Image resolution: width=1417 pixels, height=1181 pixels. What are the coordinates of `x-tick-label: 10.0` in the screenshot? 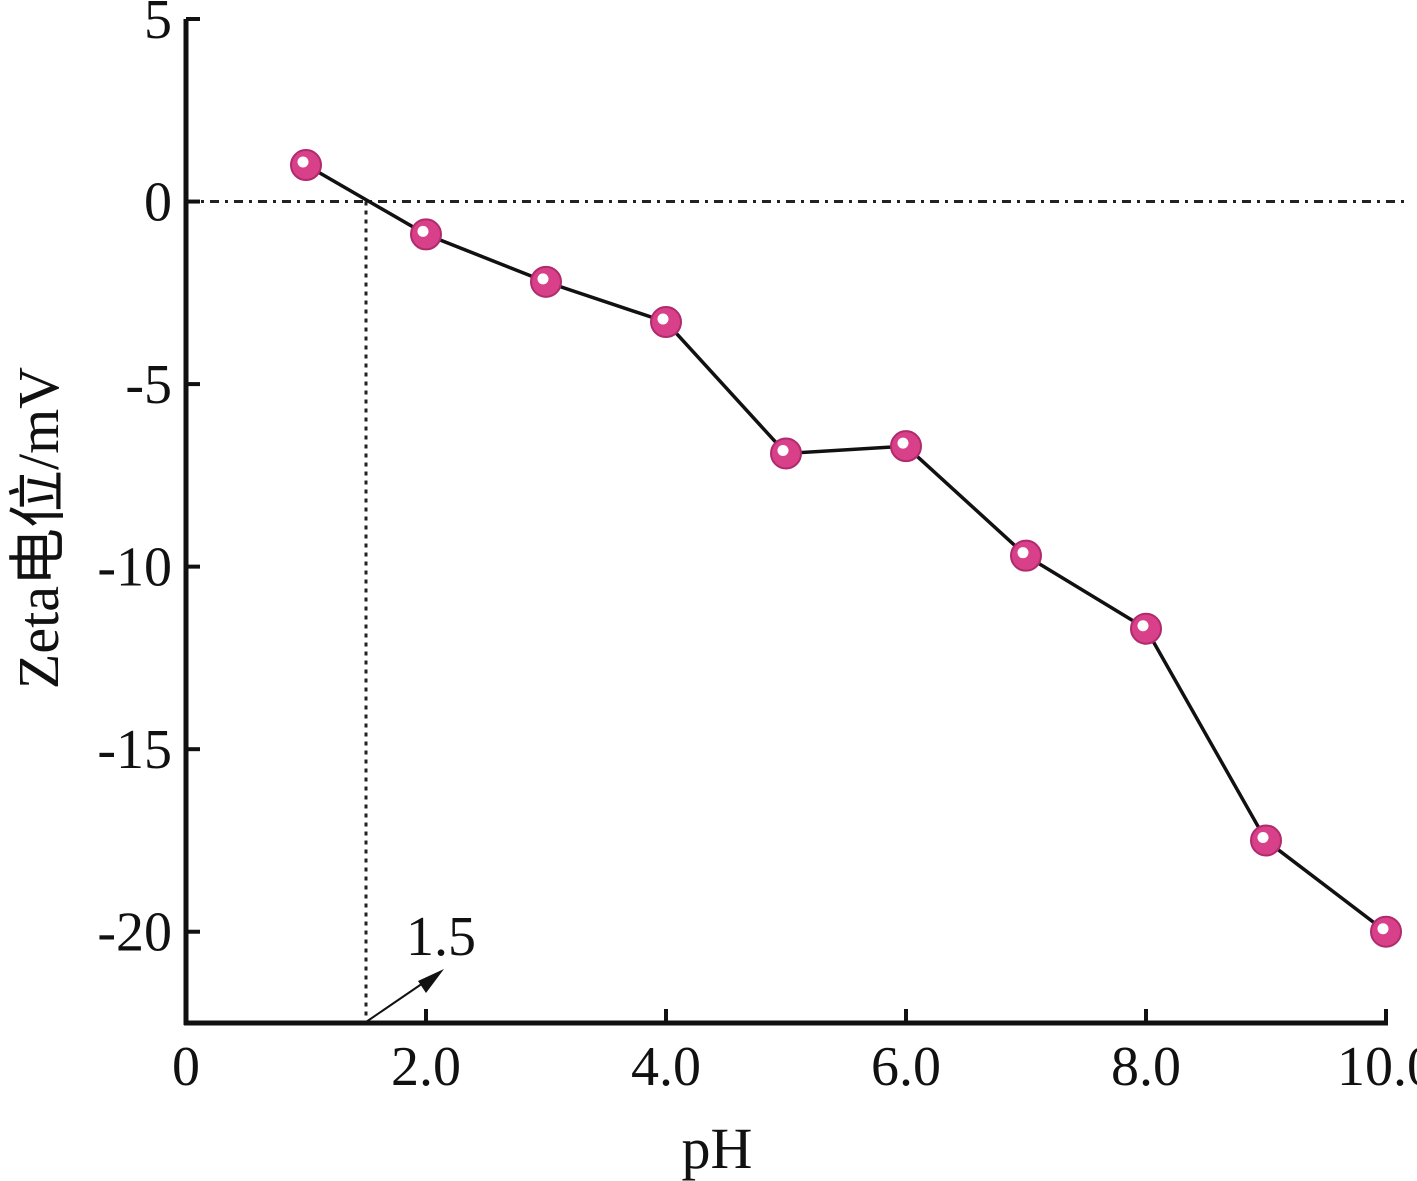 It's located at (1377, 1067).